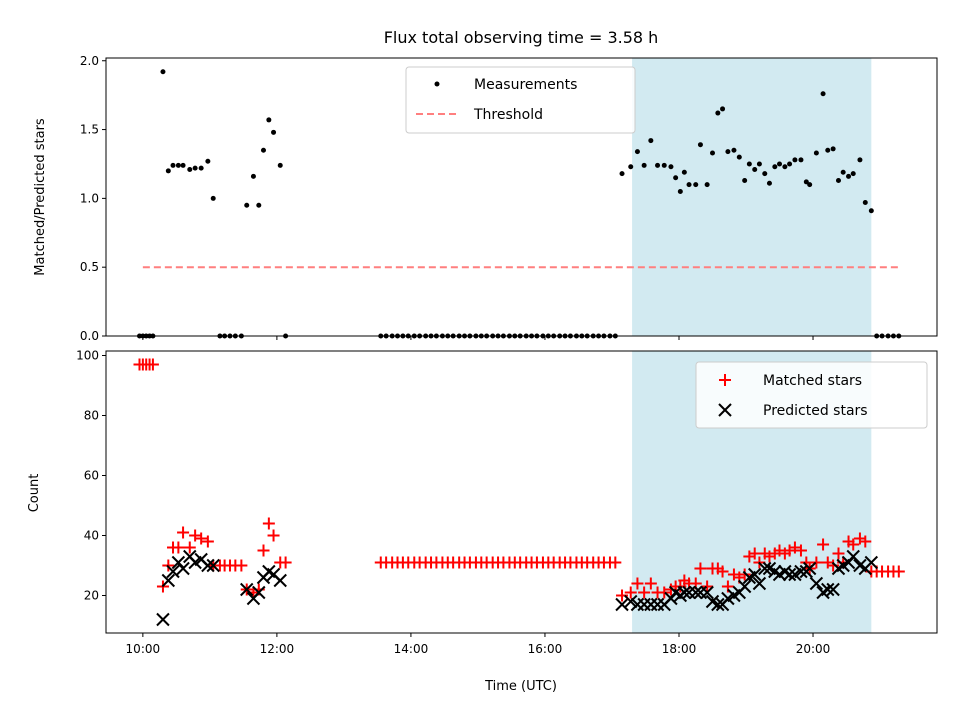 The height and width of the screenshot is (725, 960). Describe the element at coordinates (520, 100) in the screenshot. I see `ratio-legend: Measurements Threshold` at that location.